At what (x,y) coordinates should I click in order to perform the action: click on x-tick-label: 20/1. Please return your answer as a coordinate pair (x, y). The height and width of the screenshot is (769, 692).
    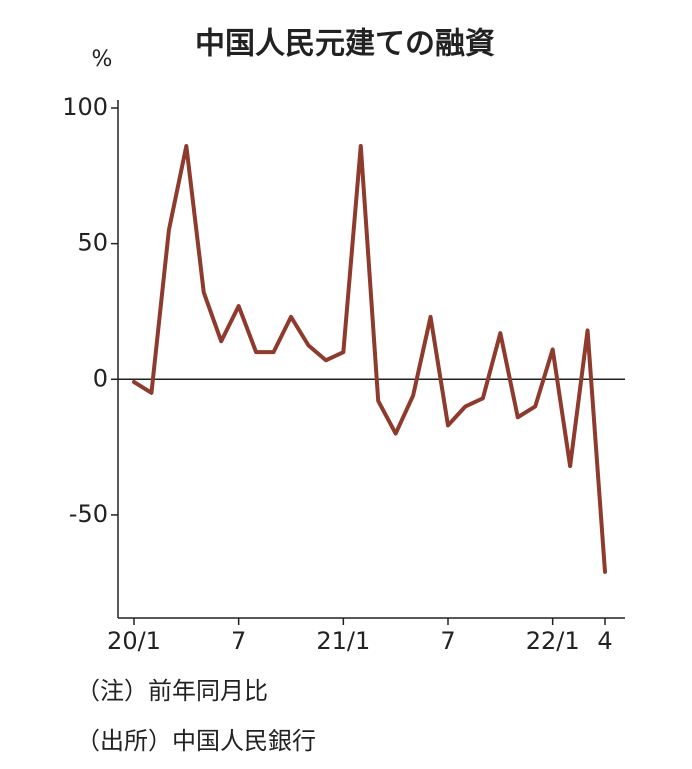
    Looking at the image, I should click on (134, 641).